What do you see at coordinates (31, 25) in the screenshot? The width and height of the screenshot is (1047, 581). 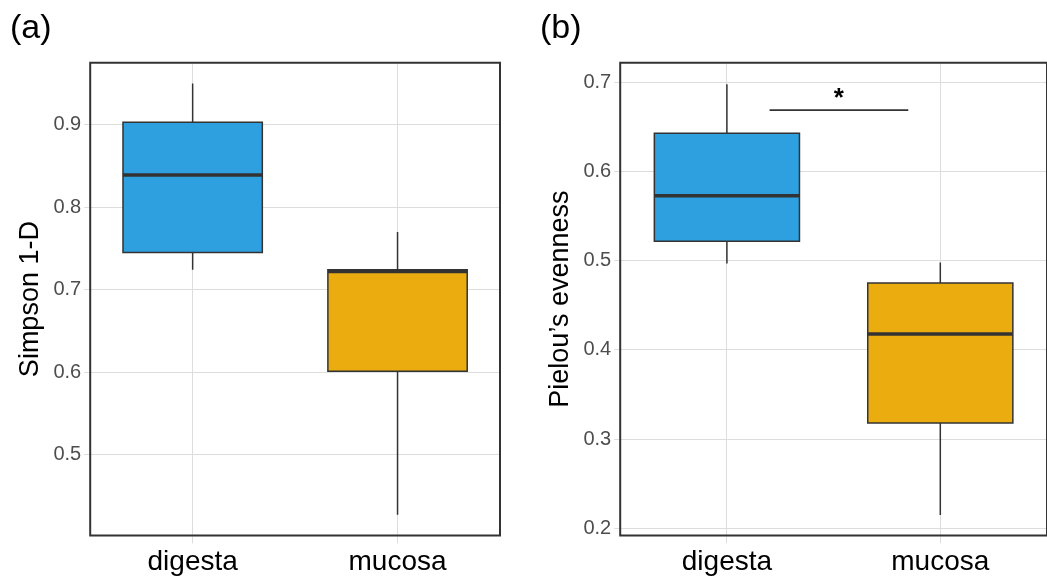 I see `chart-title: (a)` at bounding box center [31, 25].